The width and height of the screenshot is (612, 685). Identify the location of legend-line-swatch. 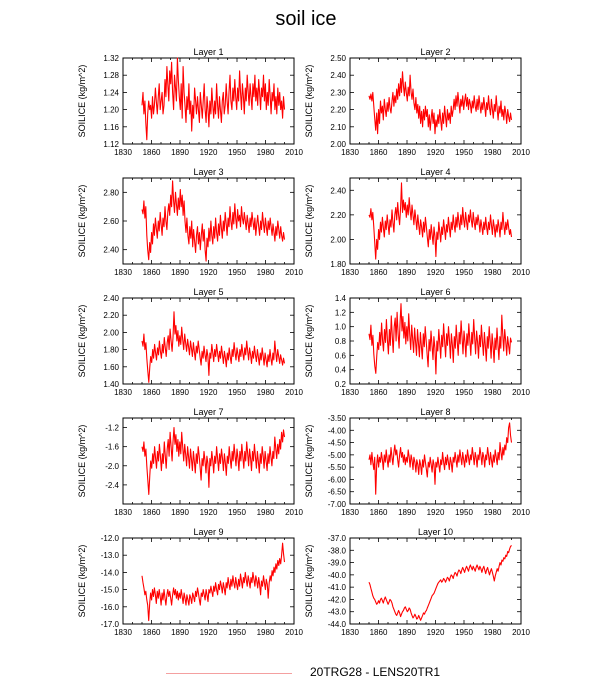
(229, 673).